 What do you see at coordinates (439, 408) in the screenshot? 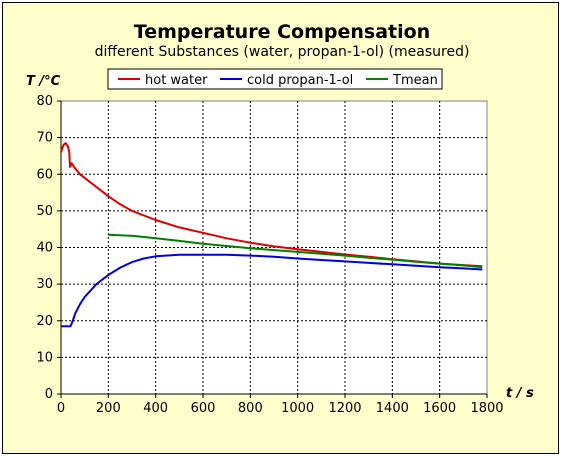
I see `x-tick-label: 1600` at bounding box center [439, 408].